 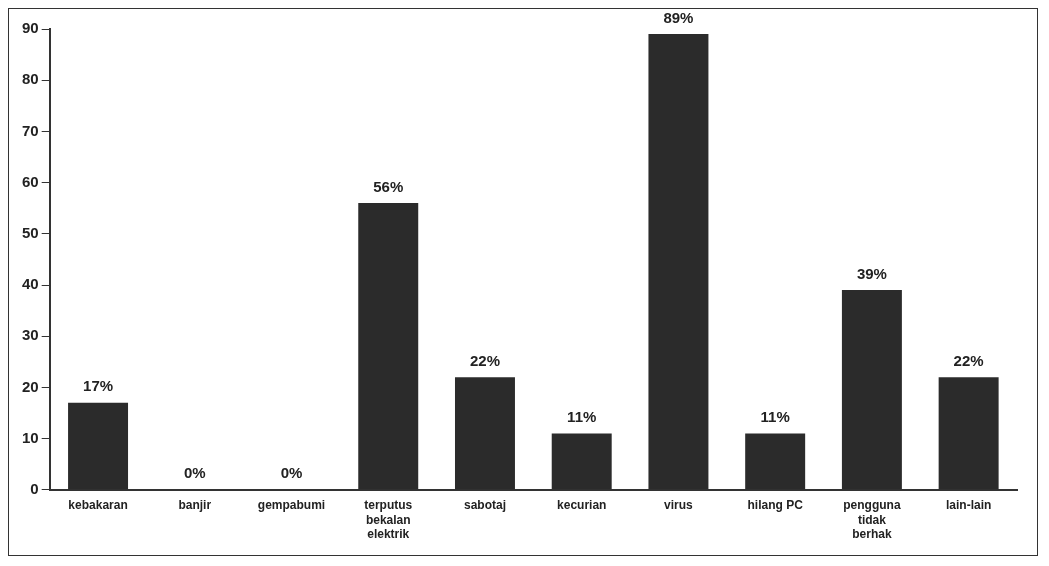 I want to click on data-label: 39%, so click(x=871, y=273).